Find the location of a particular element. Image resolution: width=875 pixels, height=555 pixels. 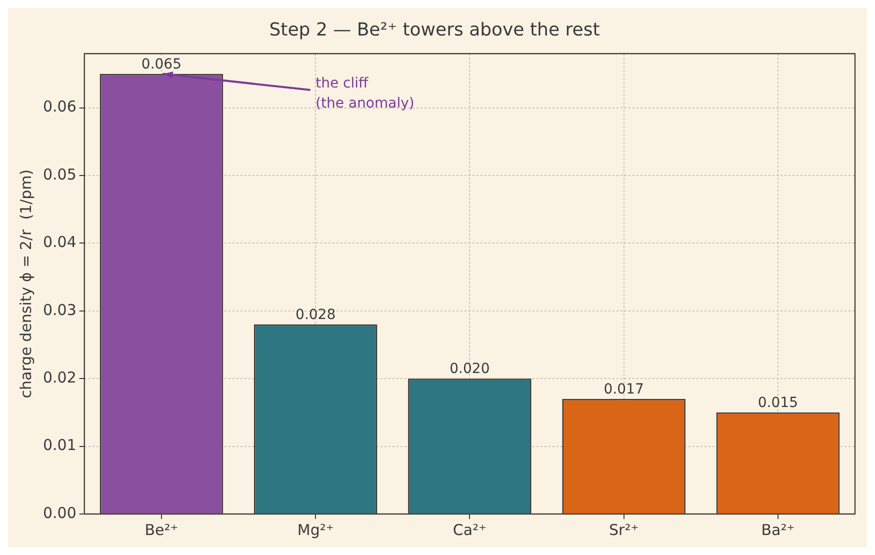

data-label: 0.017 is located at coordinates (624, 390).